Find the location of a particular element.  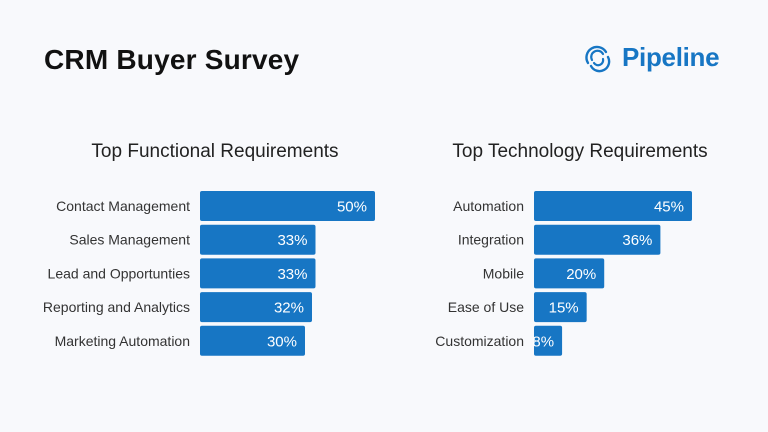

category-label-0-0: Contact Management is located at coordinates (123, 206).